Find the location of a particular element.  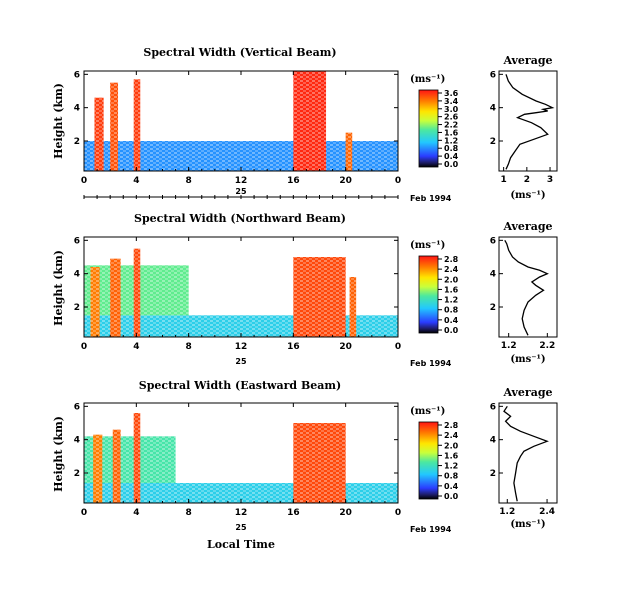

colorbar-tick-label: 0.0 is located at coordinates (451, 496).